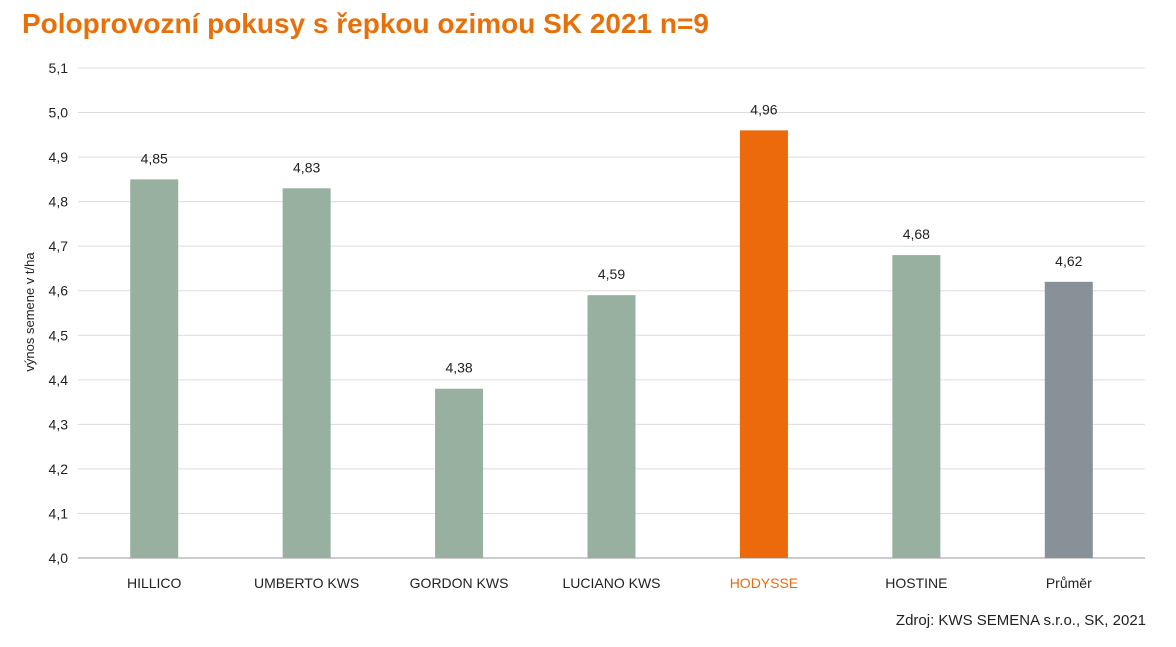  What do you see at coordinates (306, 167) in the screenshot?
I see `value-label-umberto-kws: 4,83` at bounding box center [306, 167].